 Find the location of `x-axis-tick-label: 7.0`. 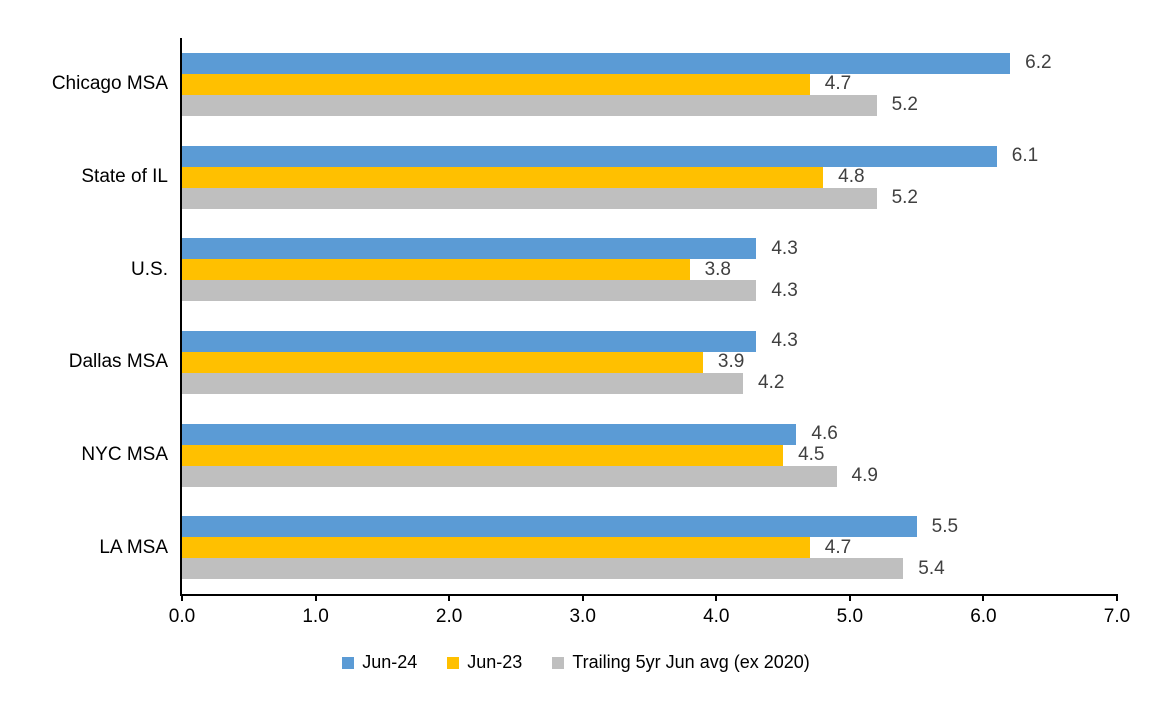

x-axis-tick-label: 7.0 is located at coordinates (1117, 616).